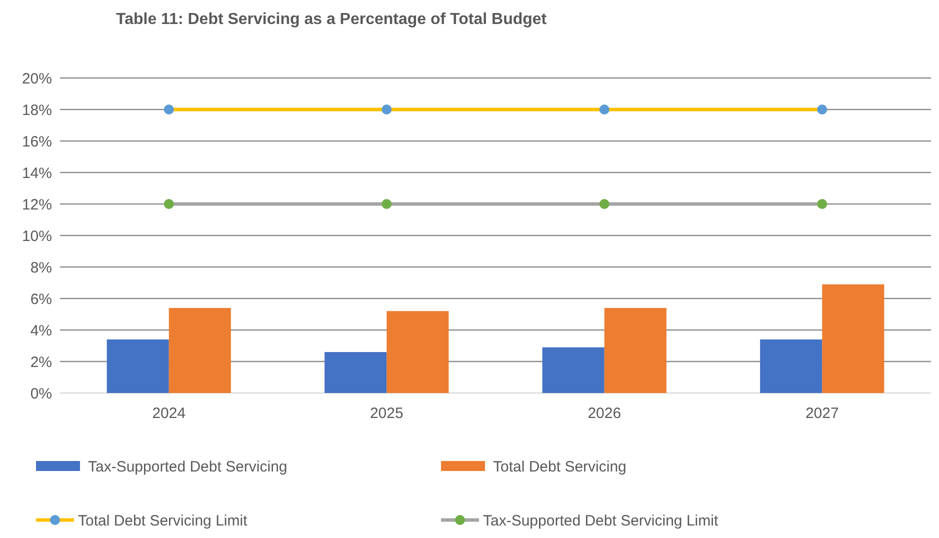 This screenshot has height=538, width=939. I want to click on y-tick-label: 6%, so click(41, 299).